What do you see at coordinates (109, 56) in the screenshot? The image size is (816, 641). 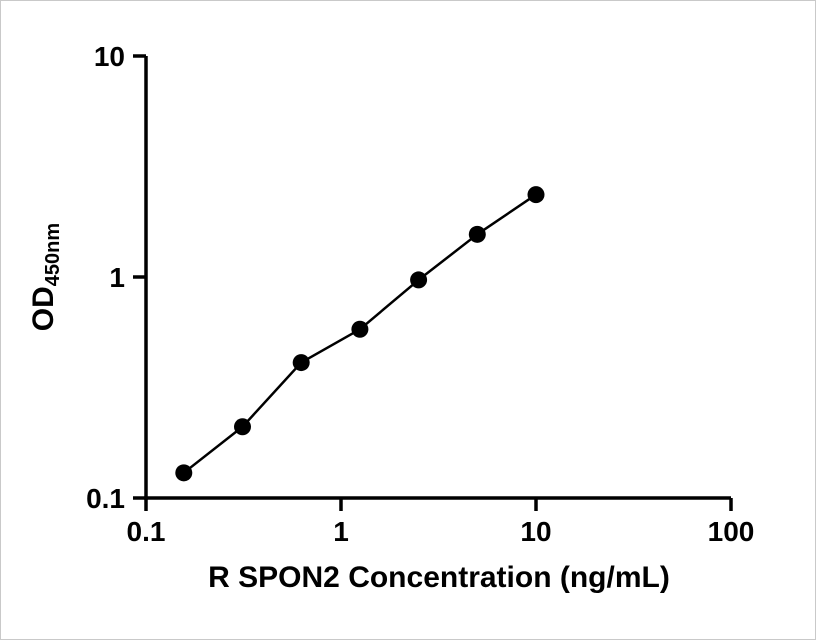 I see `y-tick-label: 10` at bounding box center [109, 56].